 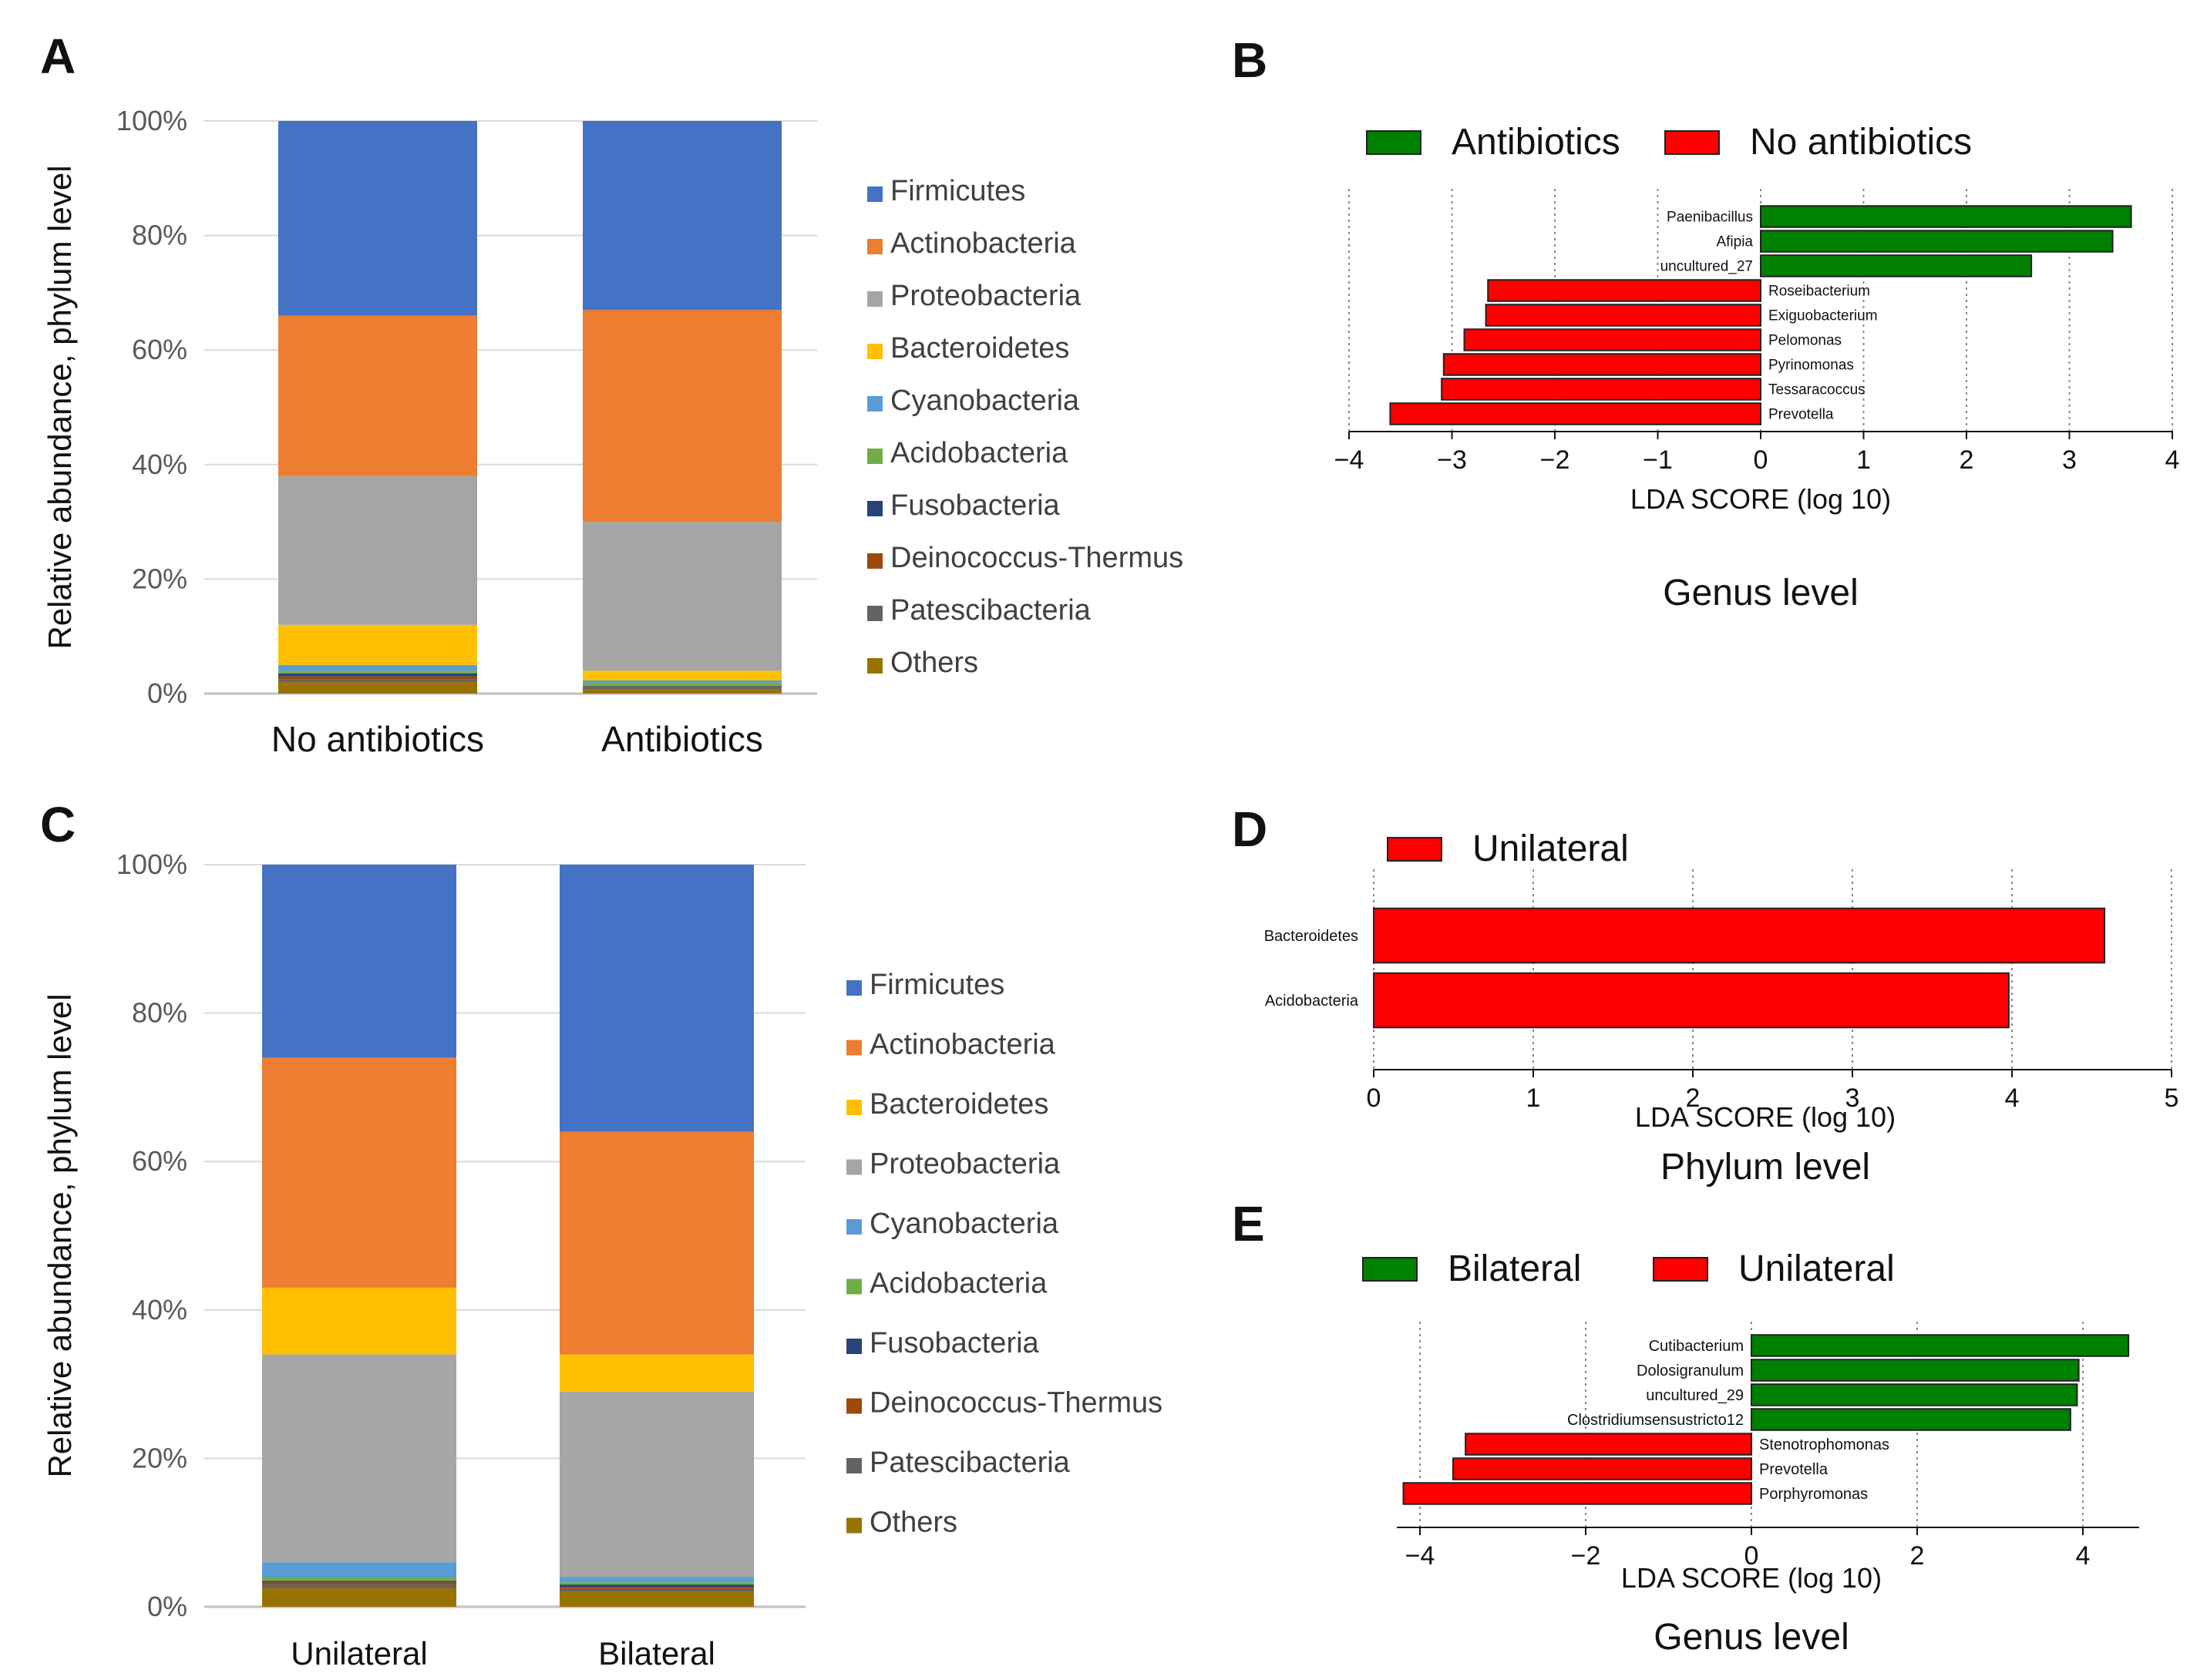 I want to click on x-category-label: Bilateral, so click(x=656, y=1654).